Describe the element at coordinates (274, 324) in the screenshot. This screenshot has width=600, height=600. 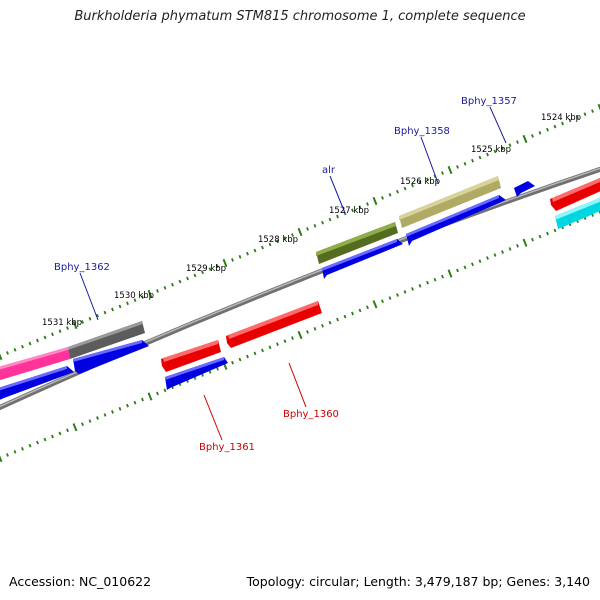
I see `cds-reverse` at that location.